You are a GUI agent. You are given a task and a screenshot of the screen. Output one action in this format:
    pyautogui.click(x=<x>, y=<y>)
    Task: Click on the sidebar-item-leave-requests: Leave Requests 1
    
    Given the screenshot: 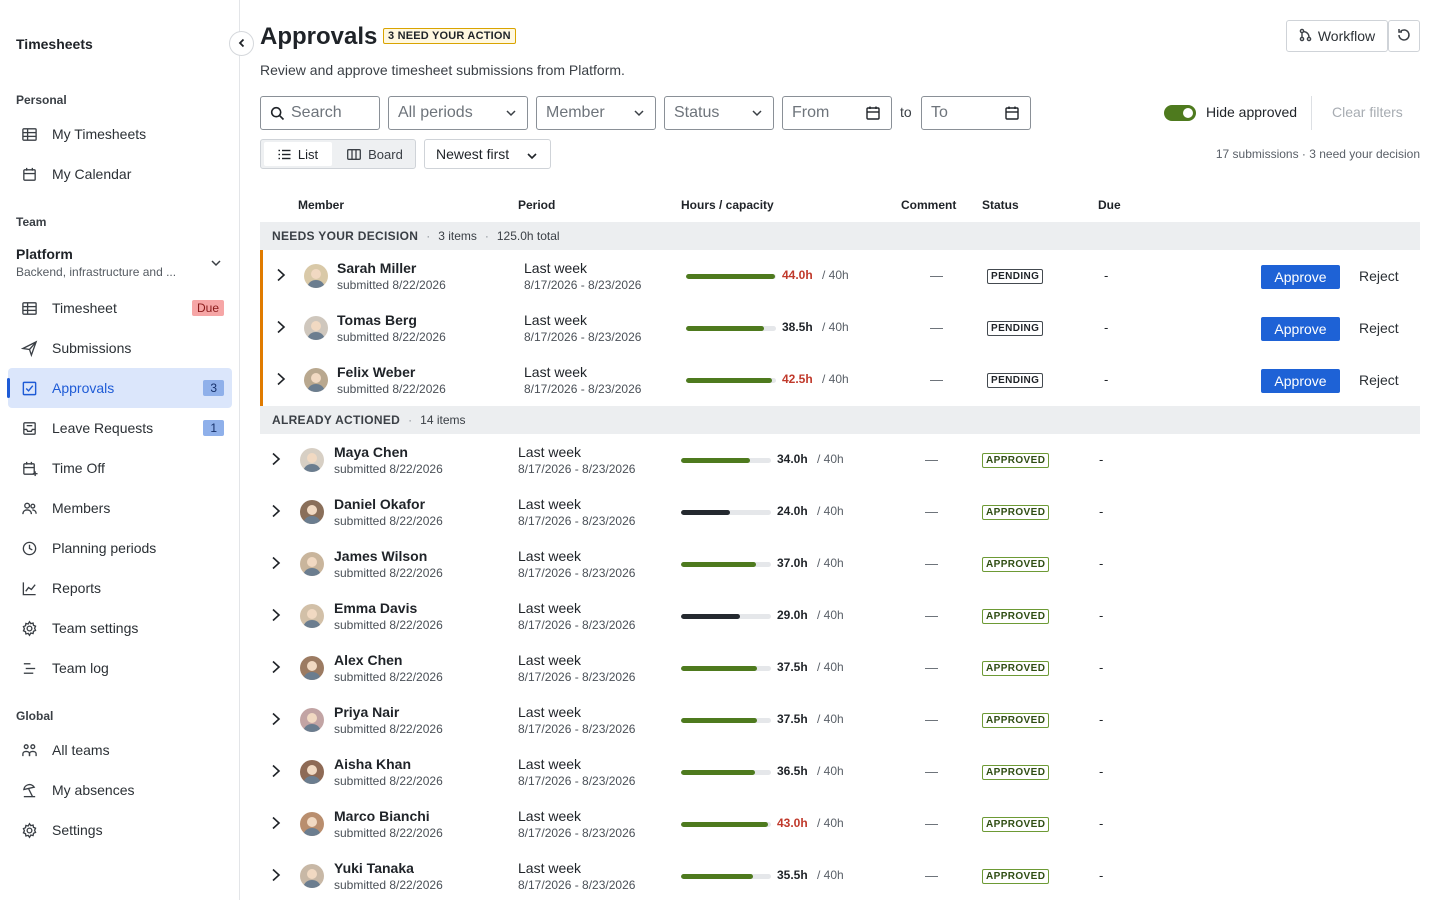 What is the action you would take?
    pyautogui.click(x=120, y=428)
    